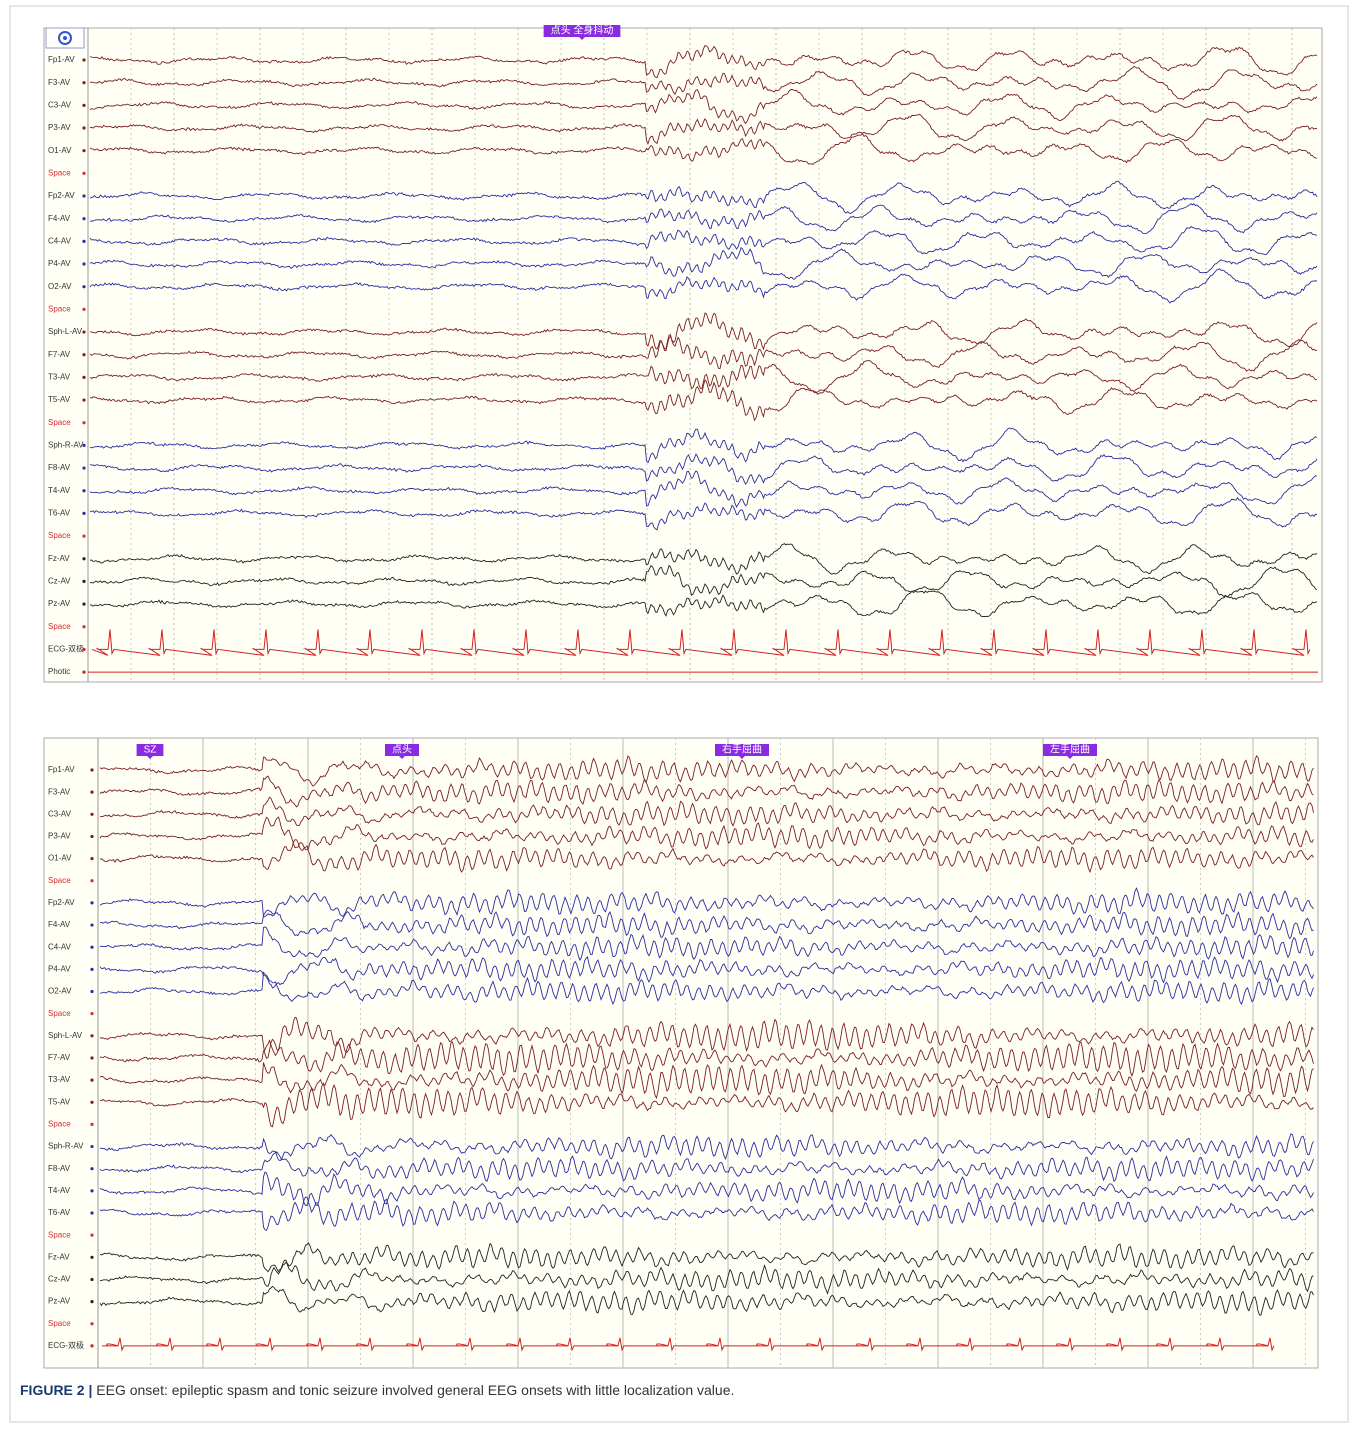 This screenshot has width=1358, height=1432. I want to click on channel-label: Cz-AV, so click(59, 1279).